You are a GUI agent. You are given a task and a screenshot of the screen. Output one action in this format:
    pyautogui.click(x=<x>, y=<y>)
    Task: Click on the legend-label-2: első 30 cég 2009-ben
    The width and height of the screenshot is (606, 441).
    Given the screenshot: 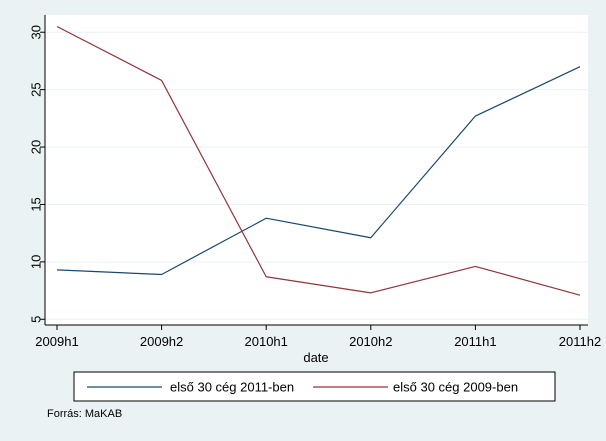 What is the action you would take?
    pyautogui.click(x=455, y=387)
    